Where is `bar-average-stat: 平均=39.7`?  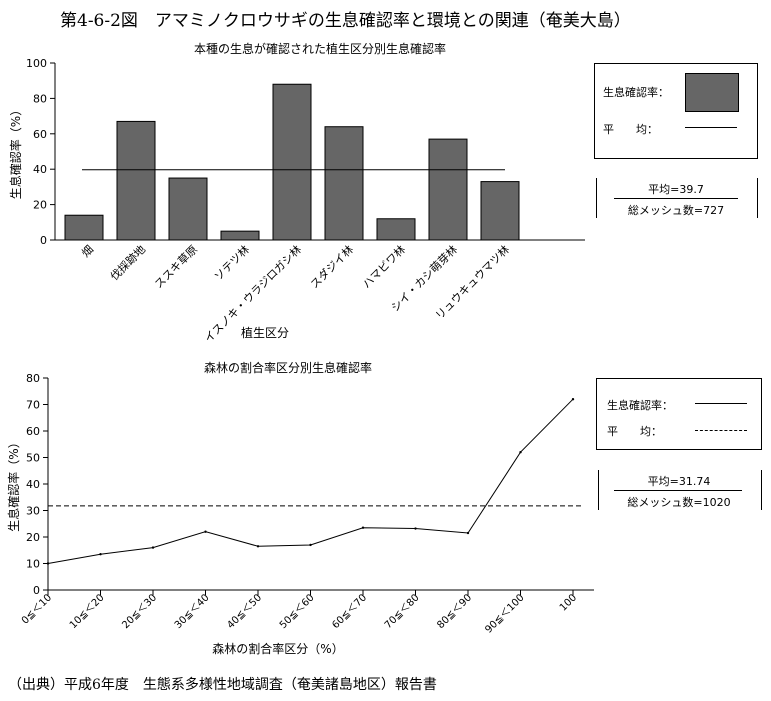
bar-average-stat: 平均=39.7 is located at coordinates (676, 189).